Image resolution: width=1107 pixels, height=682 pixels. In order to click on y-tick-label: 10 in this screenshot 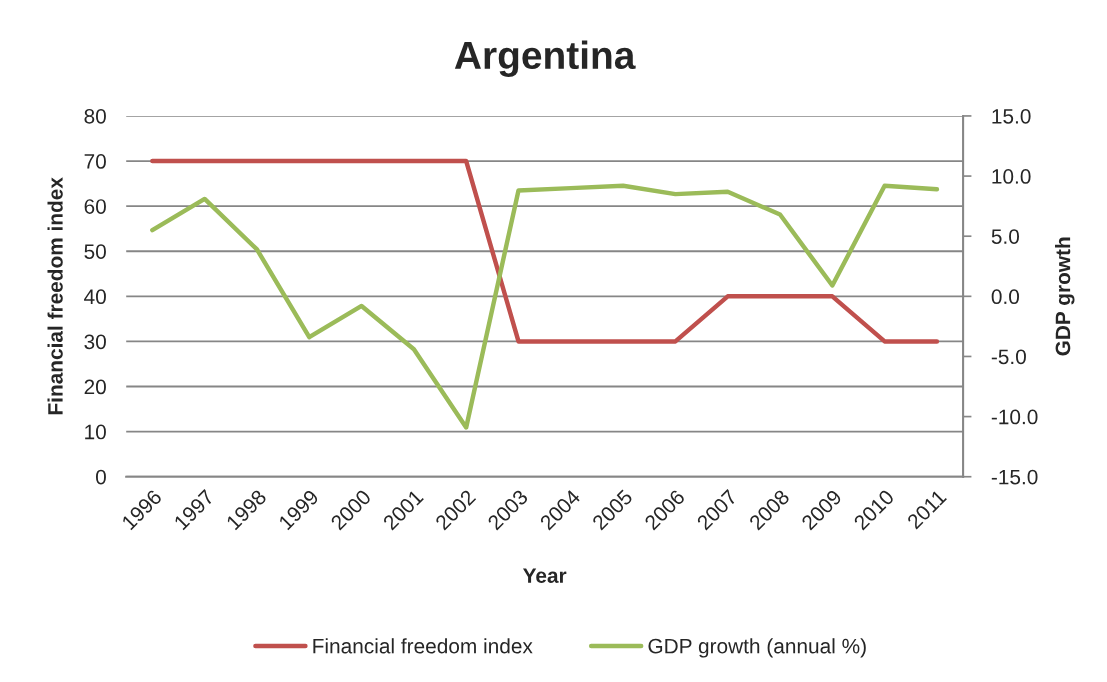, I will do `click(95, 432)`.